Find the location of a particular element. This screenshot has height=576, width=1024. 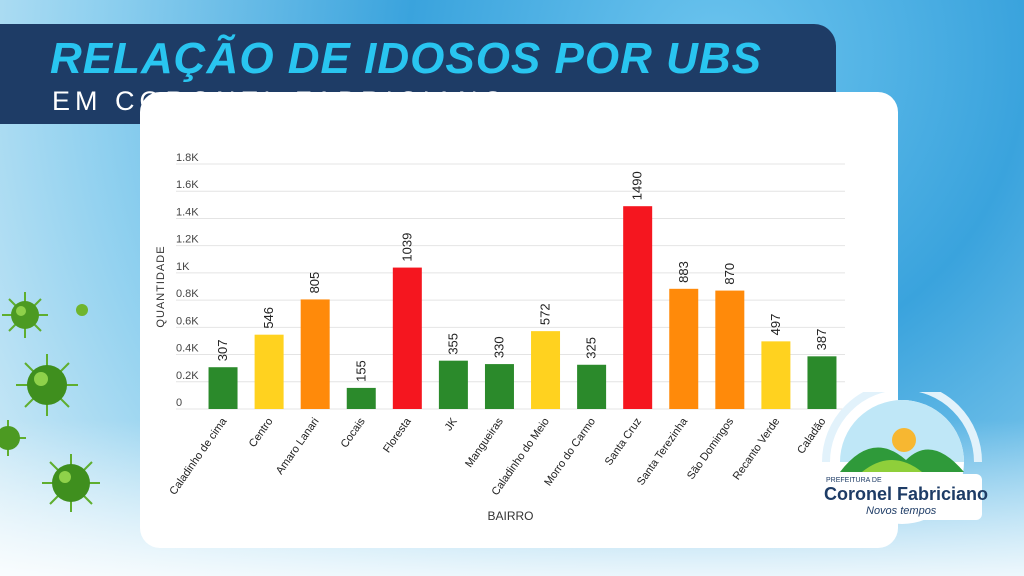

x-tick-label: Morro do Carmo is located at coordinates (570, 452).